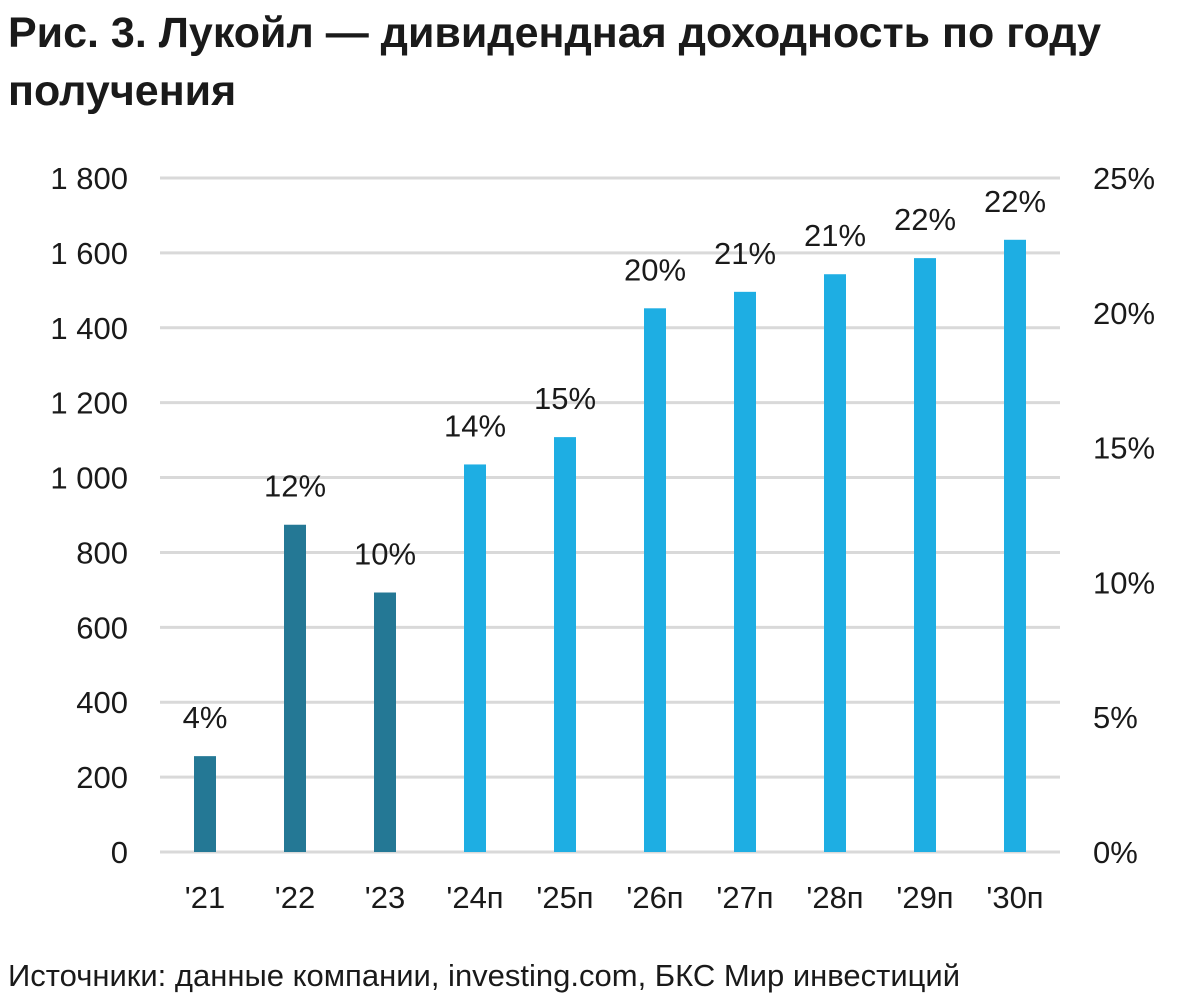 The height and width of the screenshot is (1002, 1200). Describe the element at coordinates (834, 897) in the screenshot. I see `x-tick-label: '28п` at that location.